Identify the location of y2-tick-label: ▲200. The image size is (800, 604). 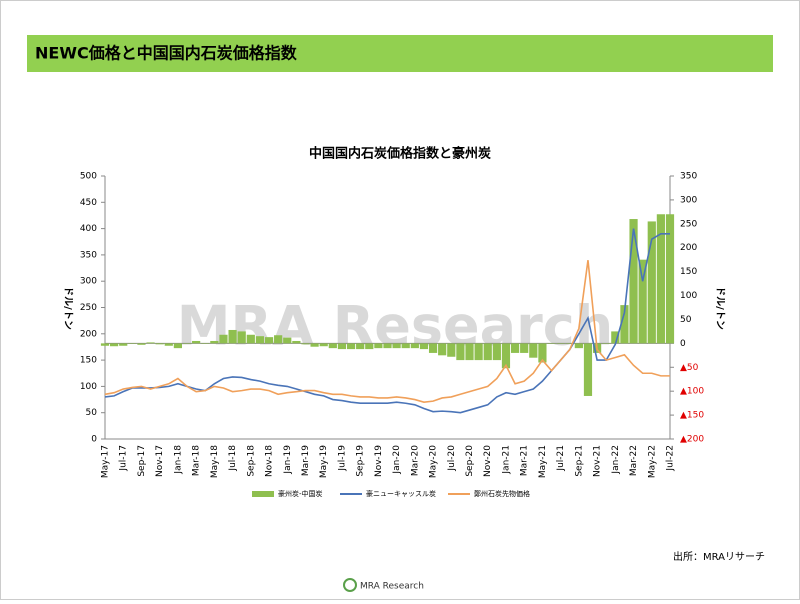
(692, 440).